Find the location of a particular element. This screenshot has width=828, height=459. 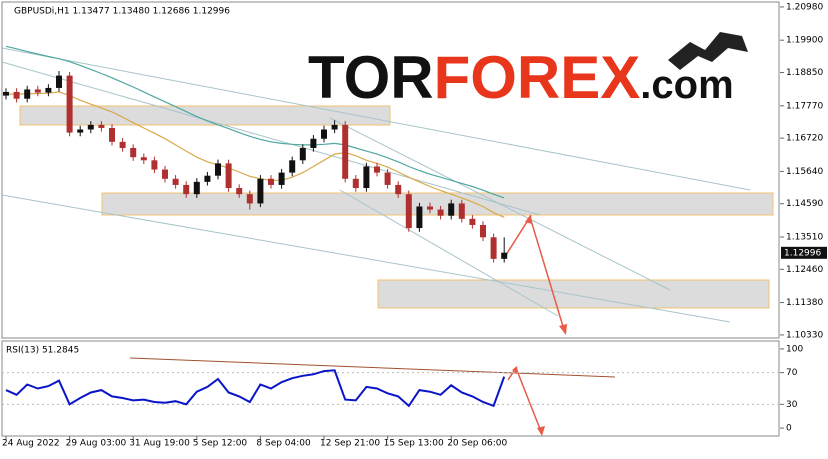

x-tick-label: 12 Sep 21:00 is located at coordinates (350, 444).